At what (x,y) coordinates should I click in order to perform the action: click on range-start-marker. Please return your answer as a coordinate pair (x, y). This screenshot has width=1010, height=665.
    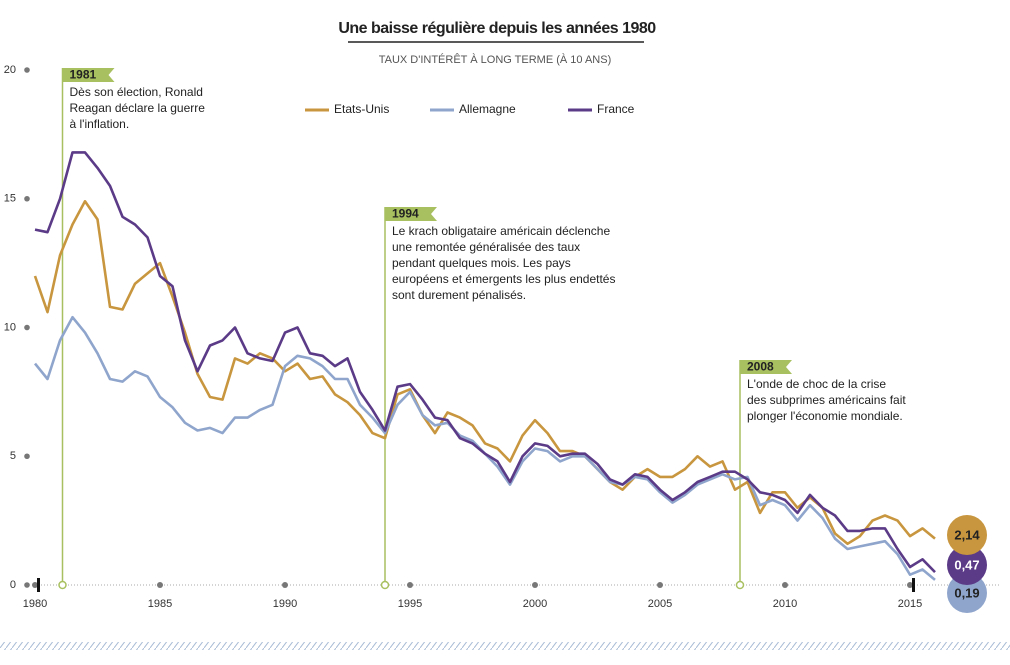
    Looking at the image, I should click on (38, 585).